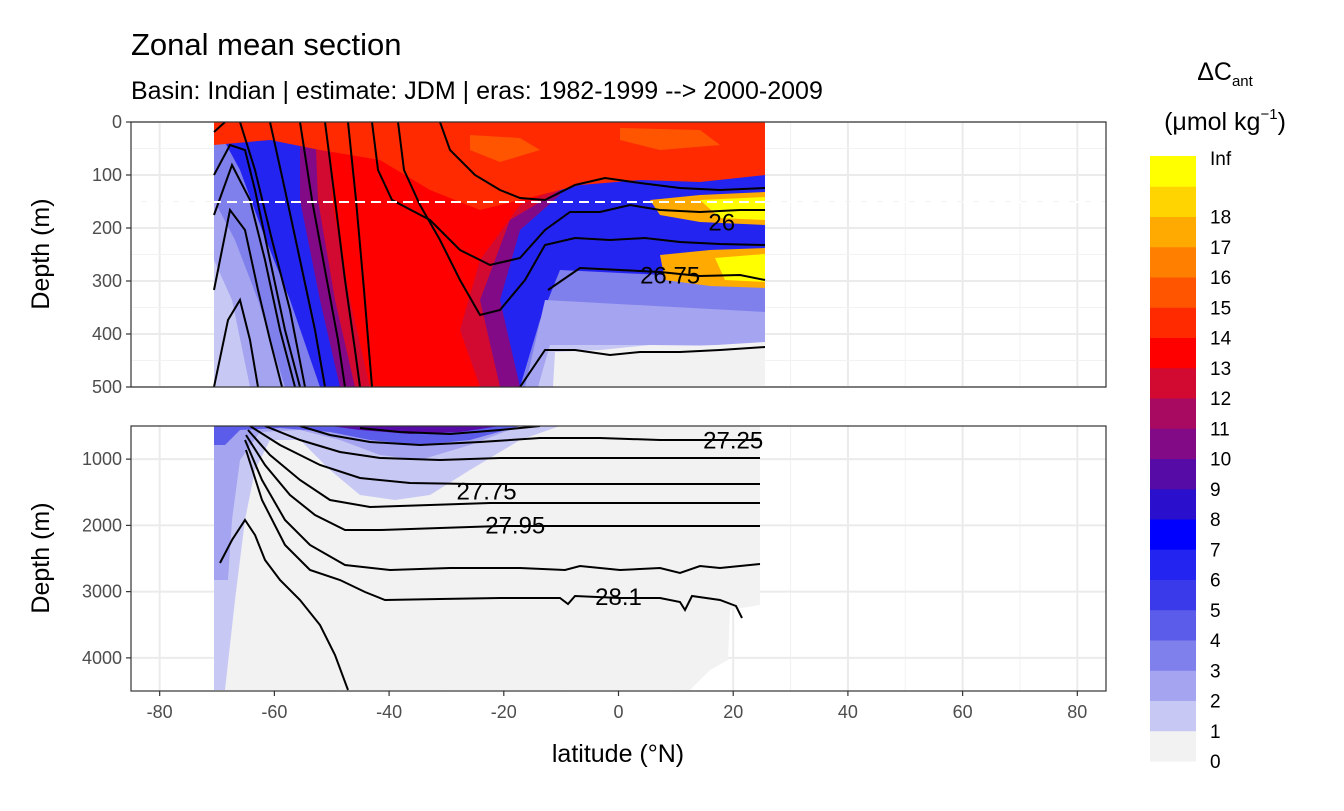 The image size is (1344, 811). Describe the element at coordinates (1268, 114) in the screenshot. I see `legend-unit-sup: −1` at that location.